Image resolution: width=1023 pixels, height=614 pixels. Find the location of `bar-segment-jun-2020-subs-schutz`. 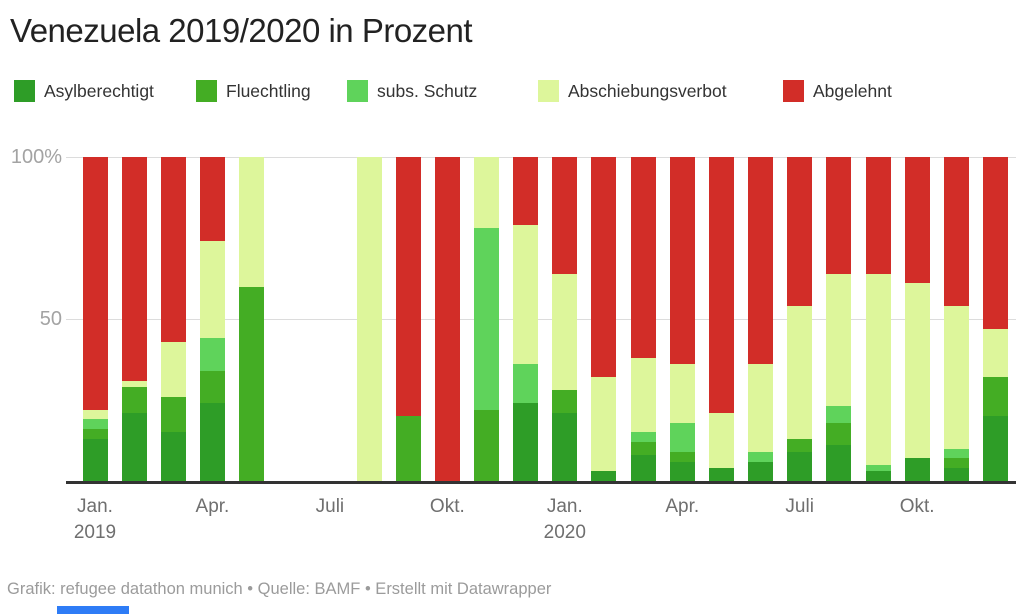

bar-segment-jun-2020-subs-schutz is located at coordinates (761, 456).